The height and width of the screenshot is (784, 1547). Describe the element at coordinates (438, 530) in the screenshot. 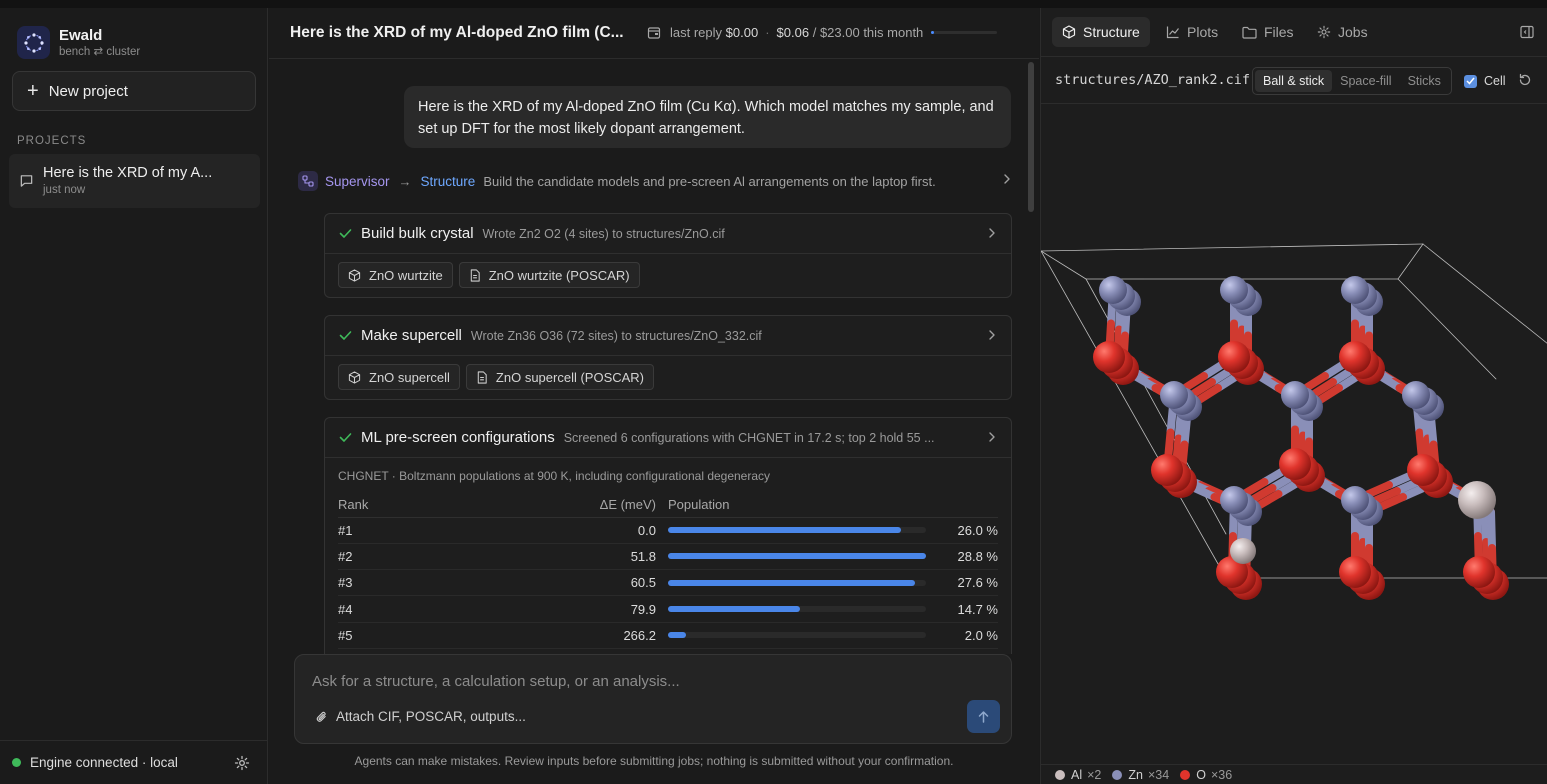

I see `rank-cell: #1` at that location.